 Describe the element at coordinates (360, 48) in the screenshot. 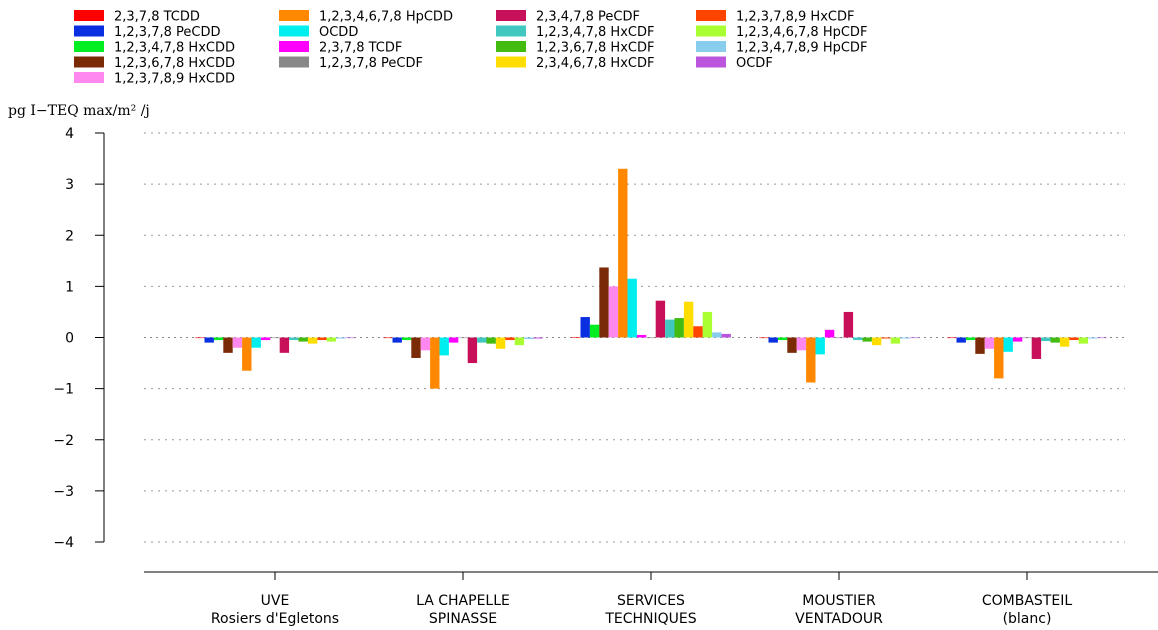

I see `legend-label: 2,3,7,8 TCDF` at that location.